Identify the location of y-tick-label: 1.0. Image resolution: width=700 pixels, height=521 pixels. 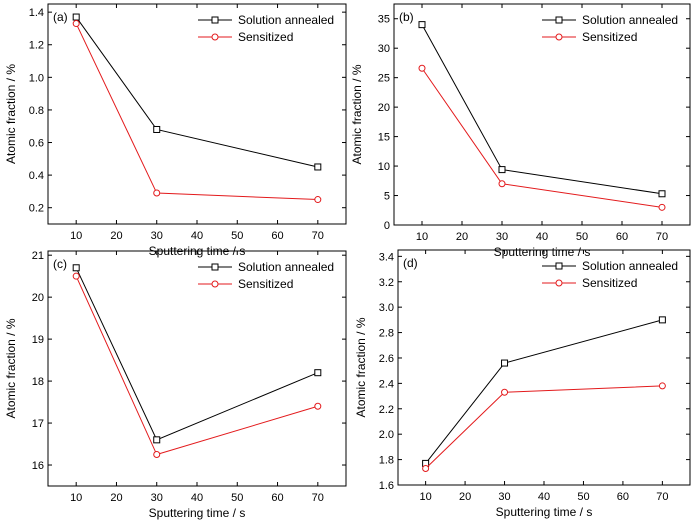
(36, 78).